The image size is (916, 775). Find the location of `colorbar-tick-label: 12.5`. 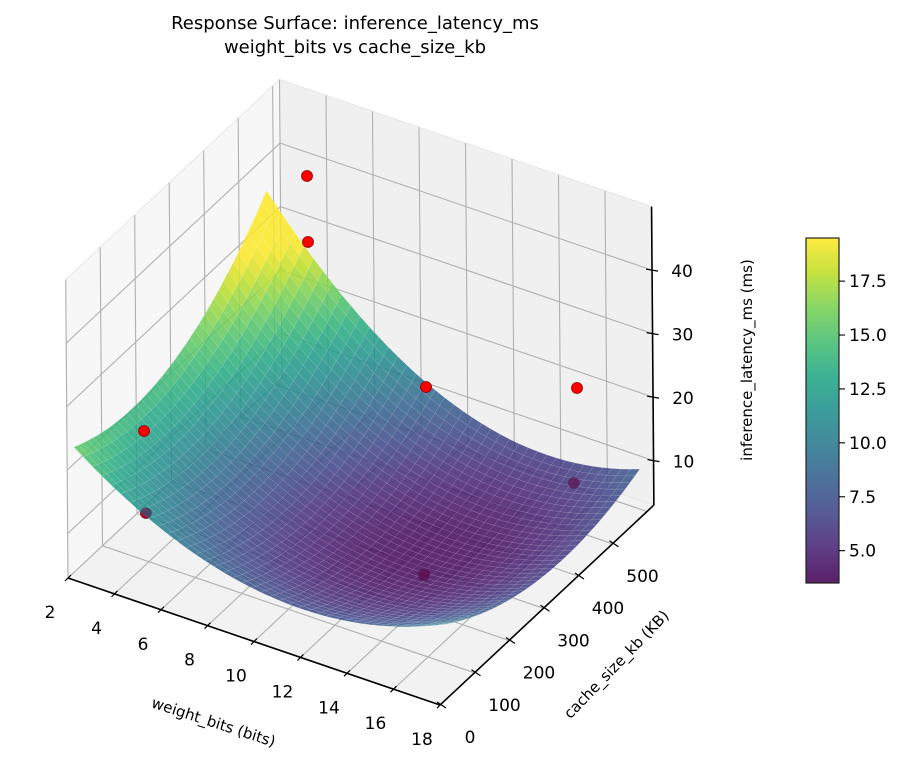

colorbar-tick-label: 12.5 is located at coordinates (868, 390).